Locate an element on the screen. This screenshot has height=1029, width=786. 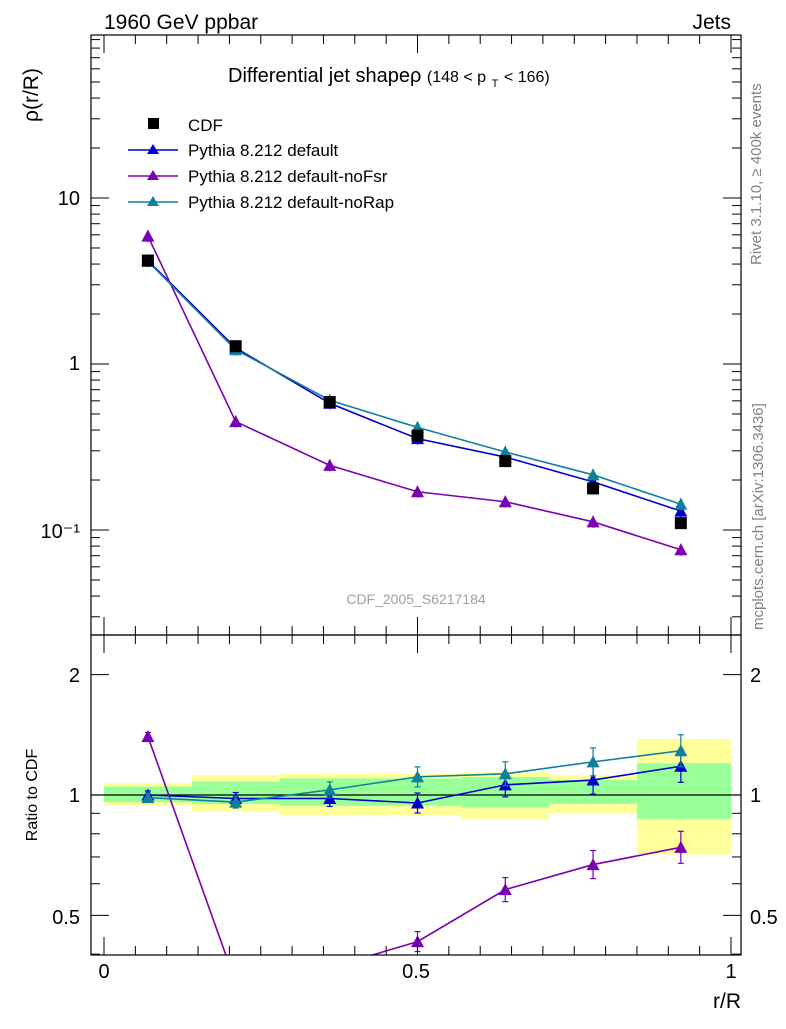
mcplots-reference-label: mcplots.cern.ch [arXiv:1306.3436] is located at coordinates (758, 516).